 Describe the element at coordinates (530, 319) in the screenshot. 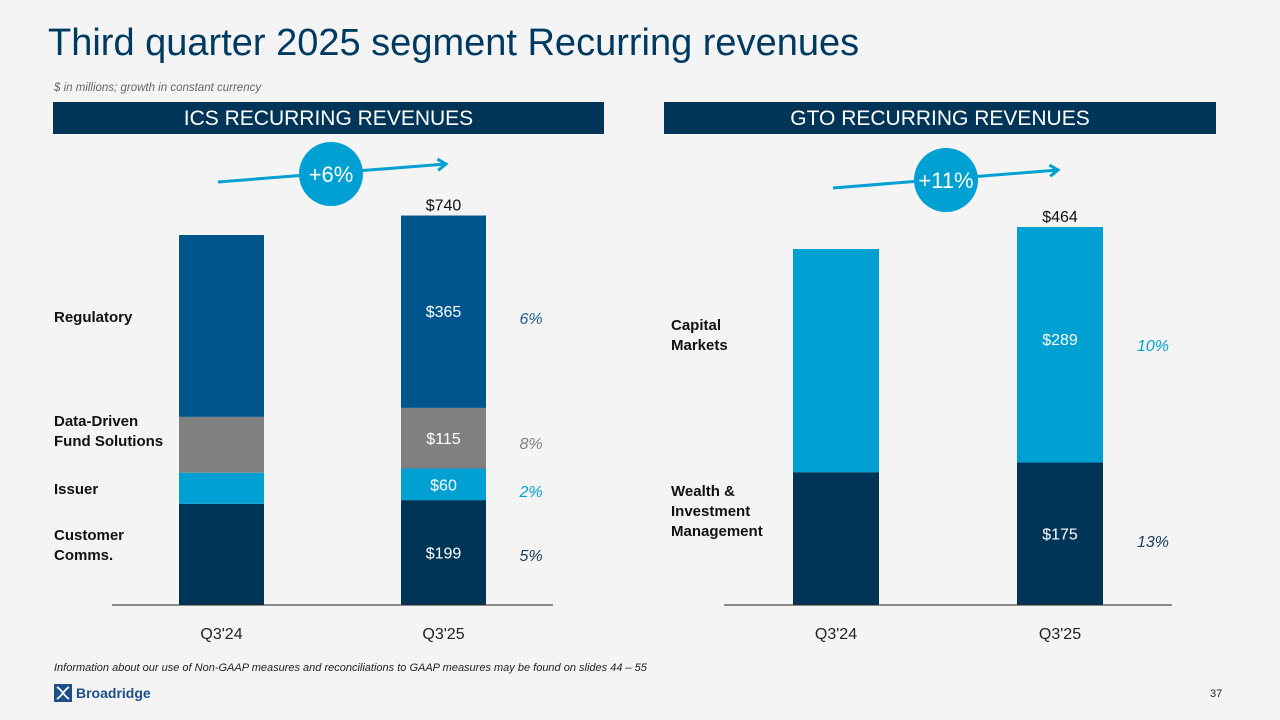

I see `ics-series-growth-label: 6%` at that location.